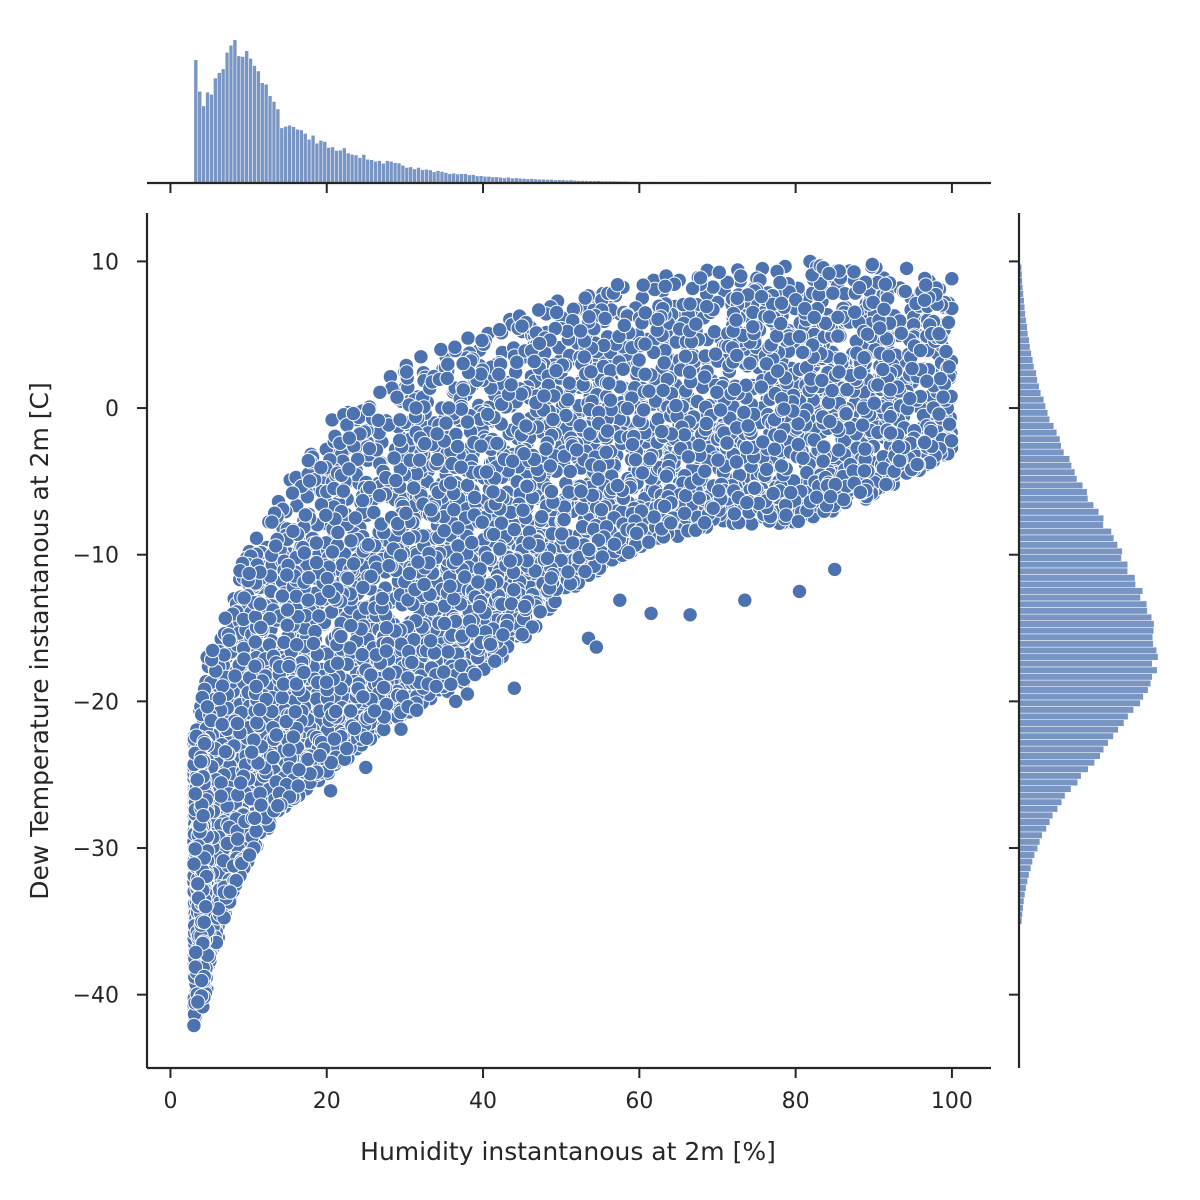 This screenshot has width=1200, height=1200. What do you see at coordinates (569, 116) in the screenshot?
I see `marginal-x-histogram` at bounding box center [569, 116].